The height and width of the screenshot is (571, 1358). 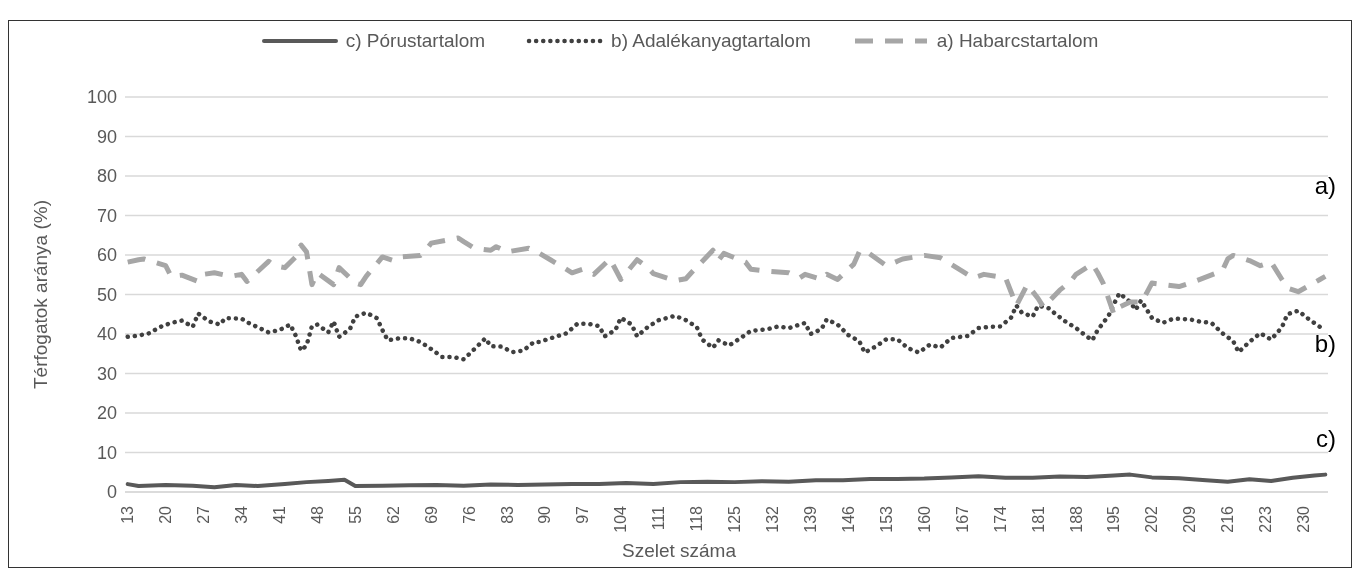 I want to click on x-tick-label: 230, so click(x=1304, y=519).